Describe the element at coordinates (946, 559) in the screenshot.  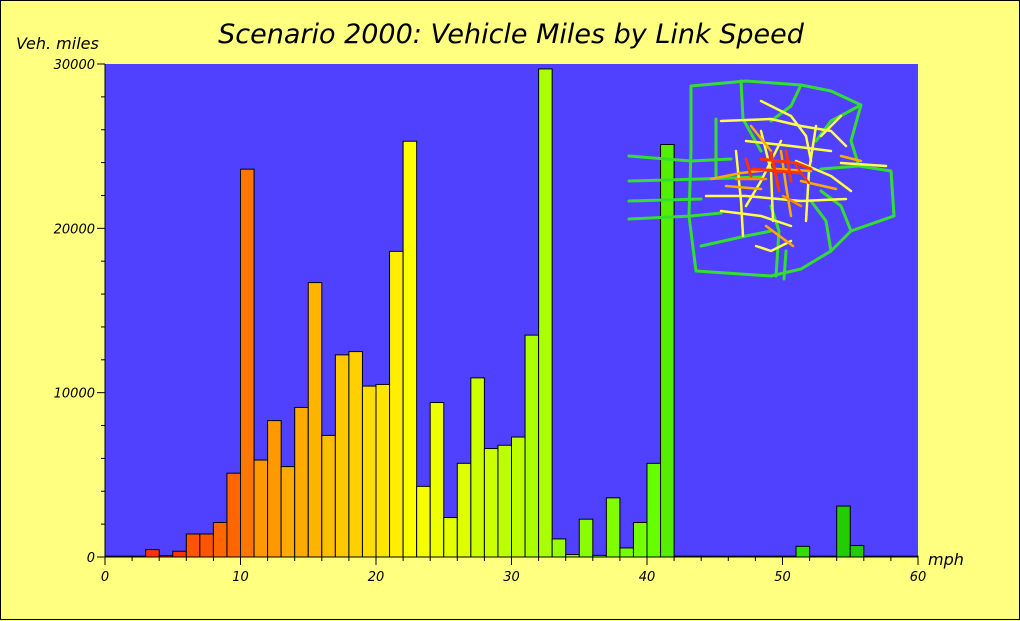
I see `x-axis-label: mph` at that location.